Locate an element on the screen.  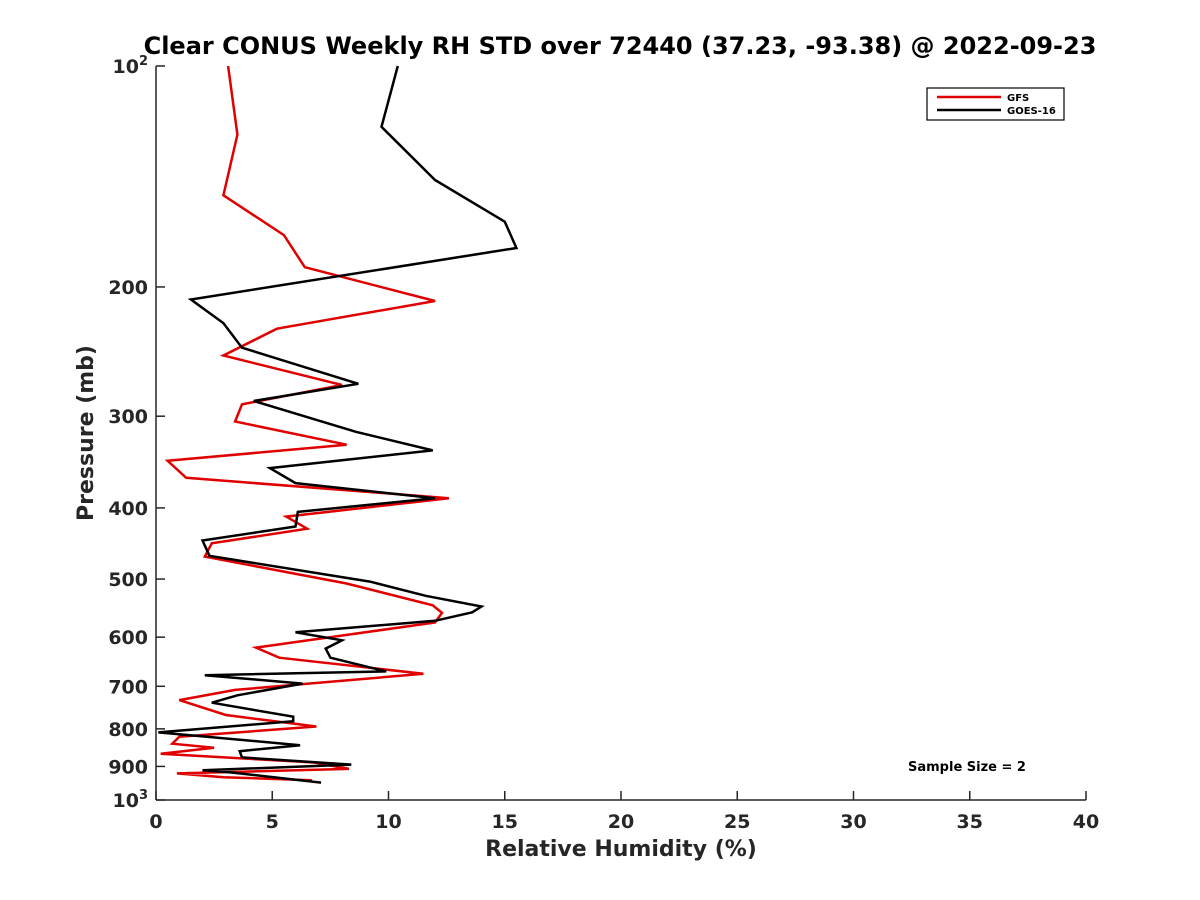
legend-label-goes16: GOES-16 is located at coordinates (1031, 111).